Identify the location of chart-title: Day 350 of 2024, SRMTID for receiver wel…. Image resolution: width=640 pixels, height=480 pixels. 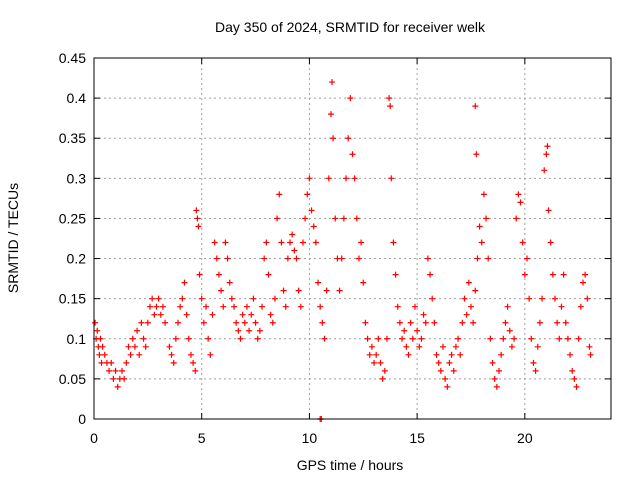
(350, 27).